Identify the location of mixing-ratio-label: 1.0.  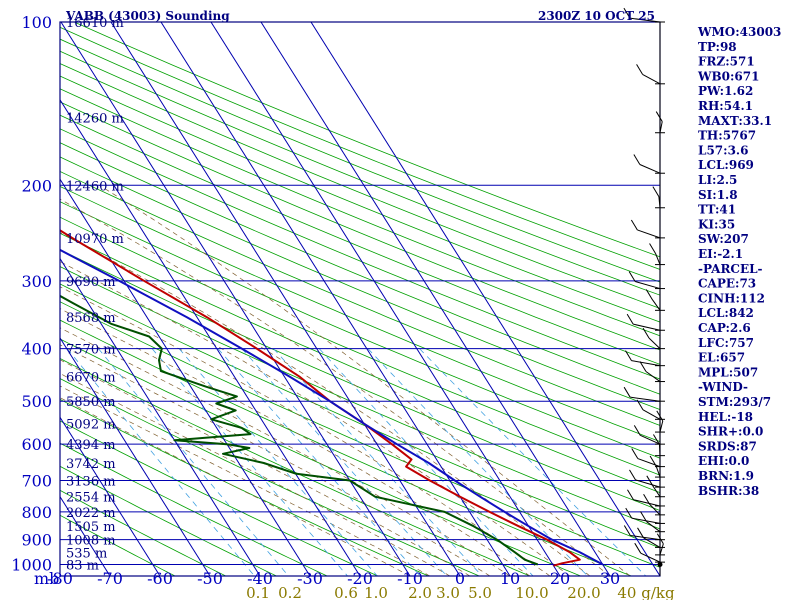
(376, 592).